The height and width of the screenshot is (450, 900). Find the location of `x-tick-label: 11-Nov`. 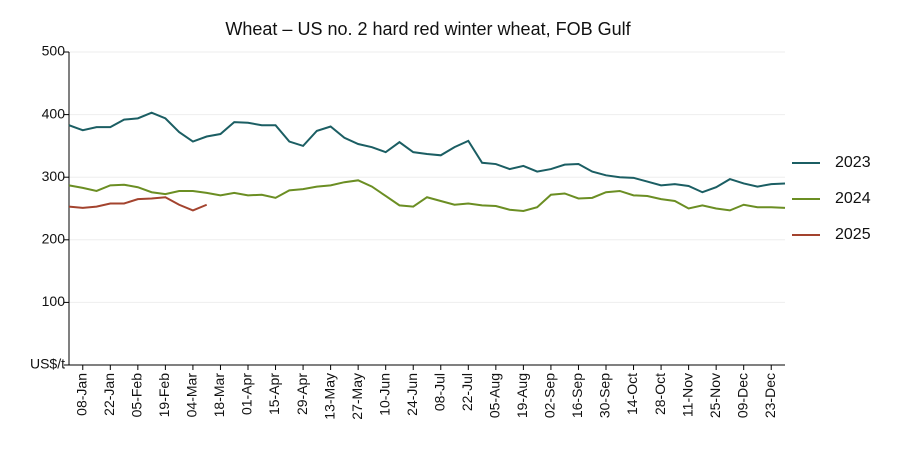

x-tick-label: 11-Nov is located at coordinates (687, 395).